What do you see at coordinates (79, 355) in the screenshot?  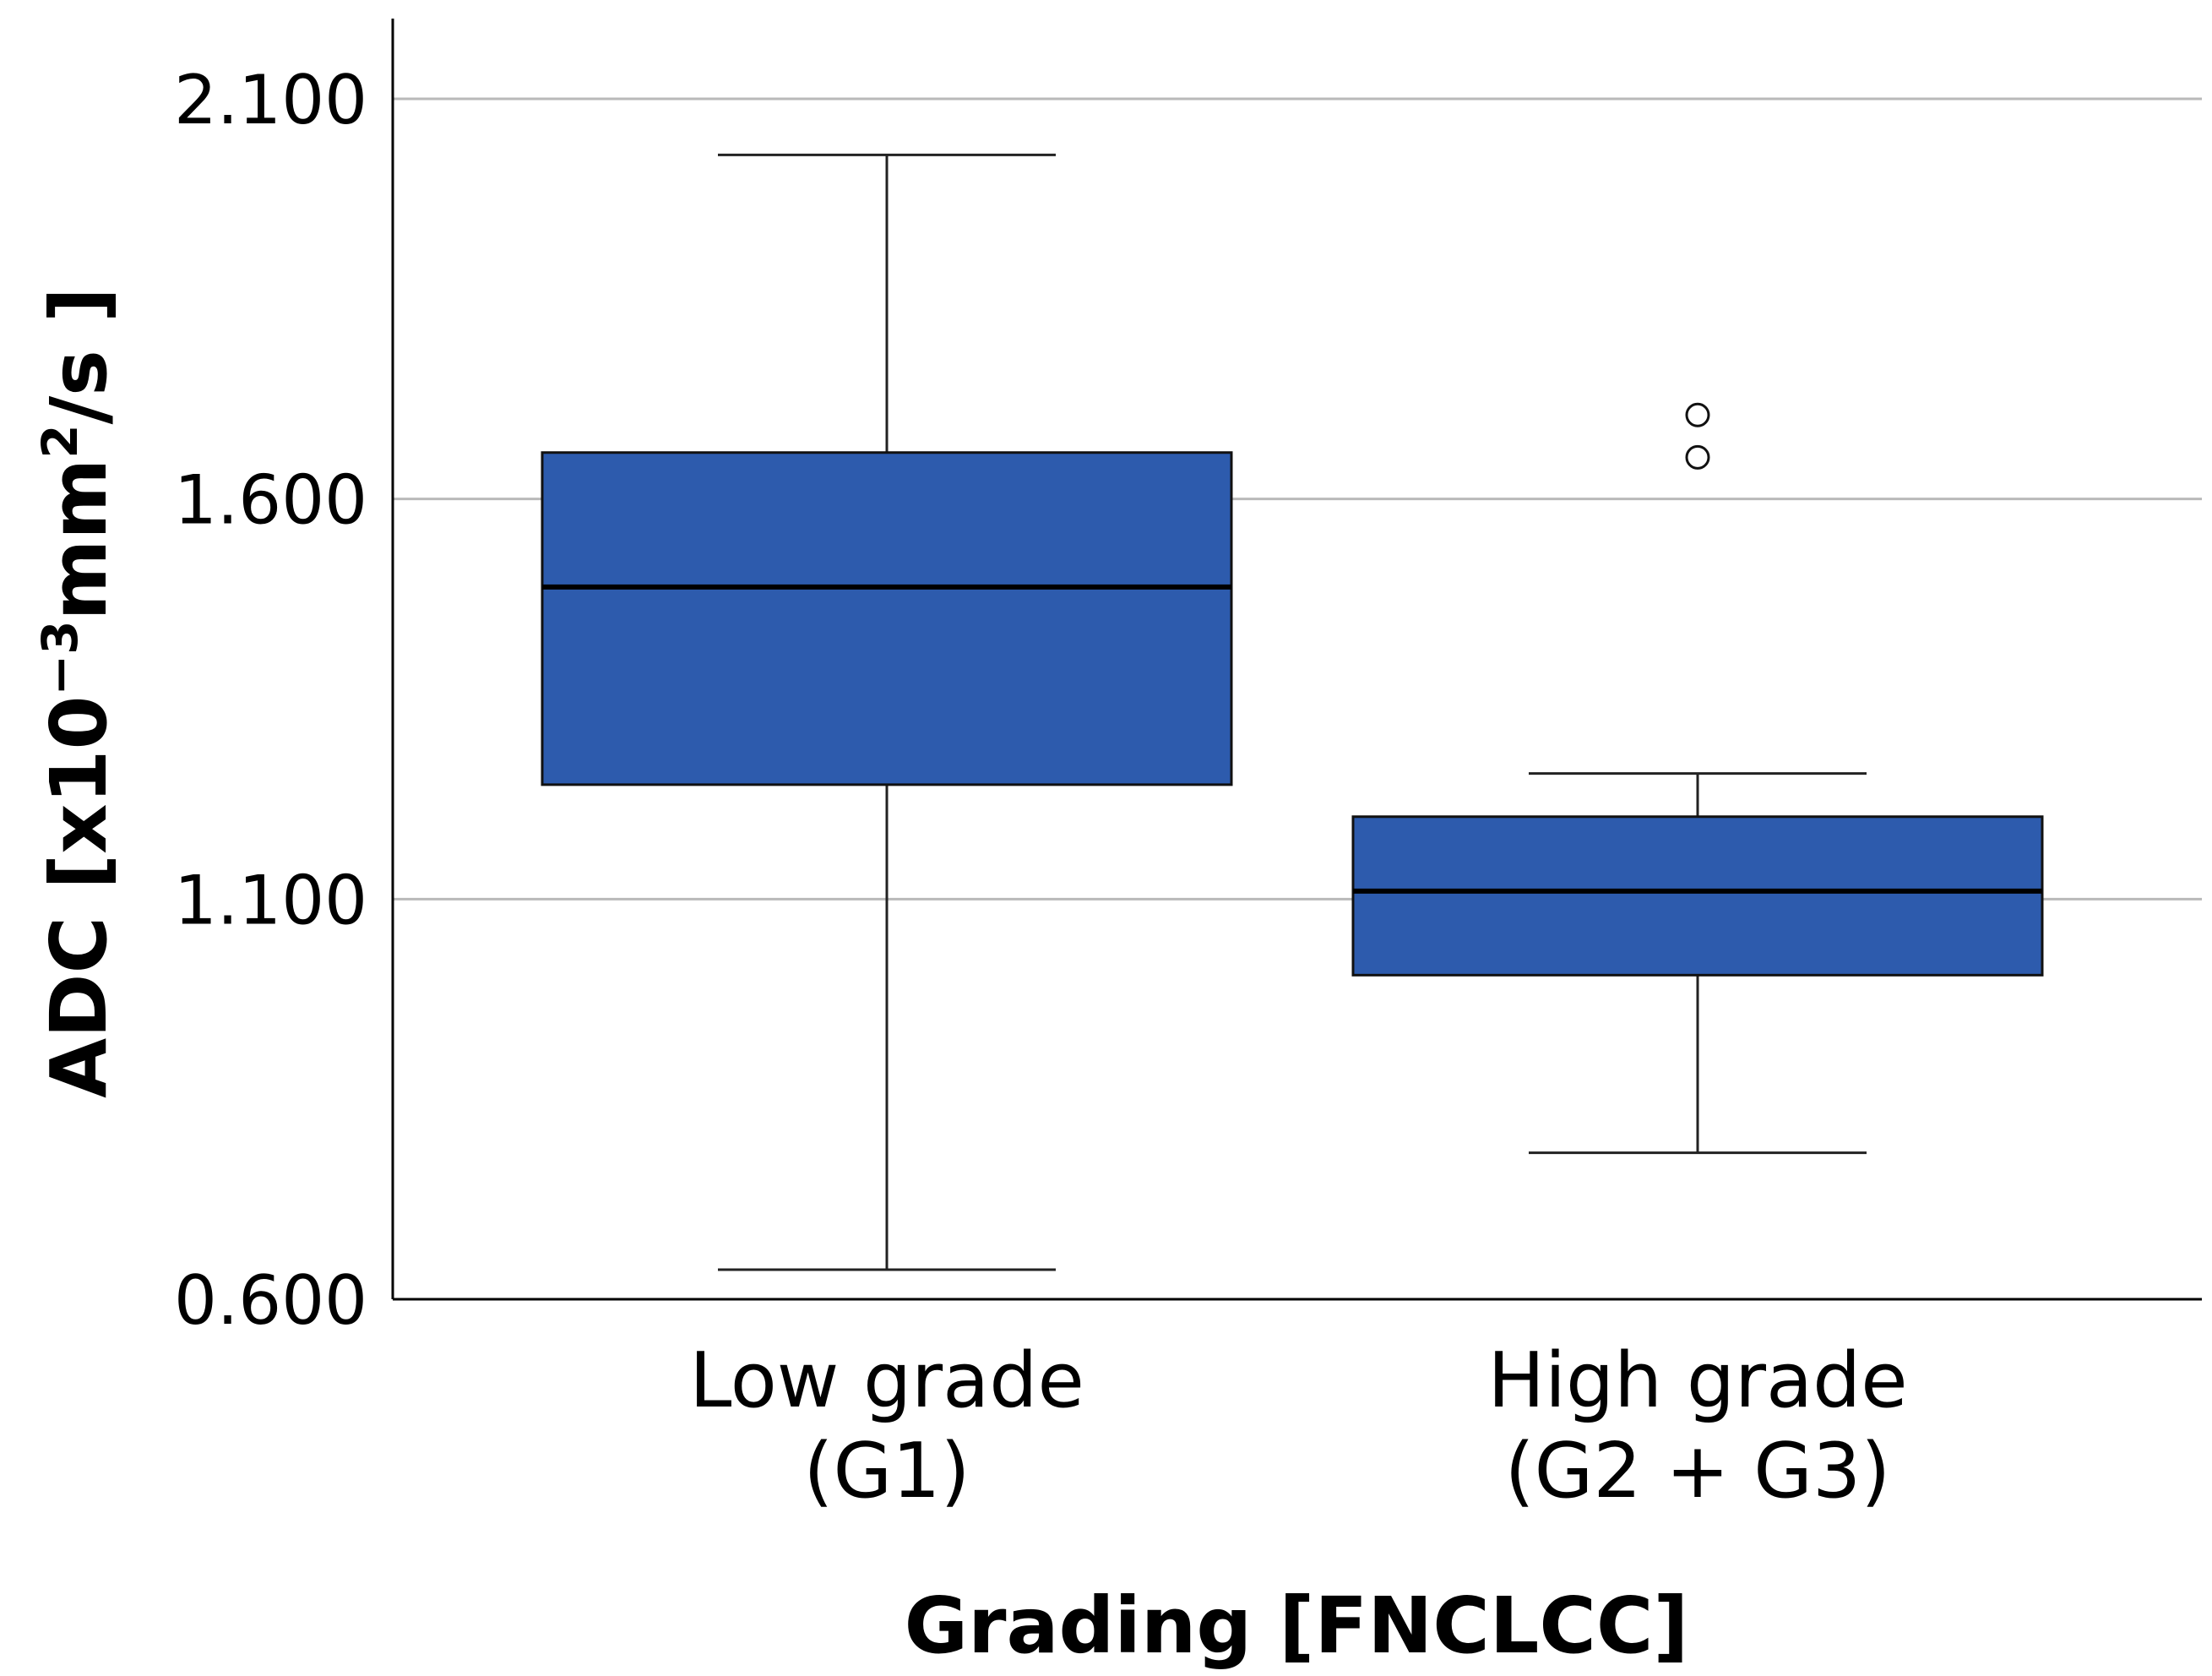 I see `y-axis-title-suffix: /s ]` at bounding box center [79, 355].